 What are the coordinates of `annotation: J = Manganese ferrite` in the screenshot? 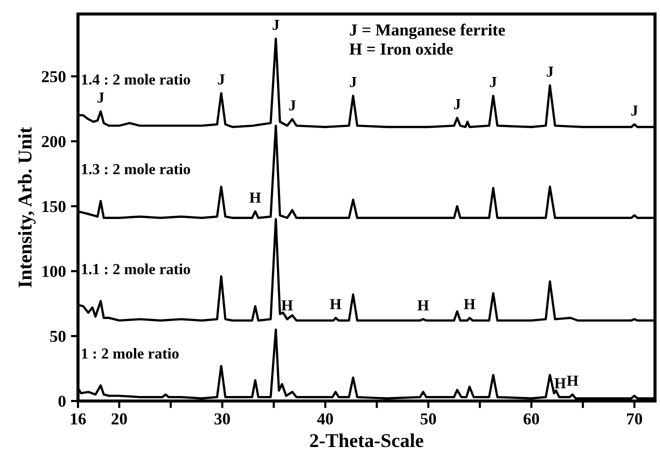 It's located at (427, 32).